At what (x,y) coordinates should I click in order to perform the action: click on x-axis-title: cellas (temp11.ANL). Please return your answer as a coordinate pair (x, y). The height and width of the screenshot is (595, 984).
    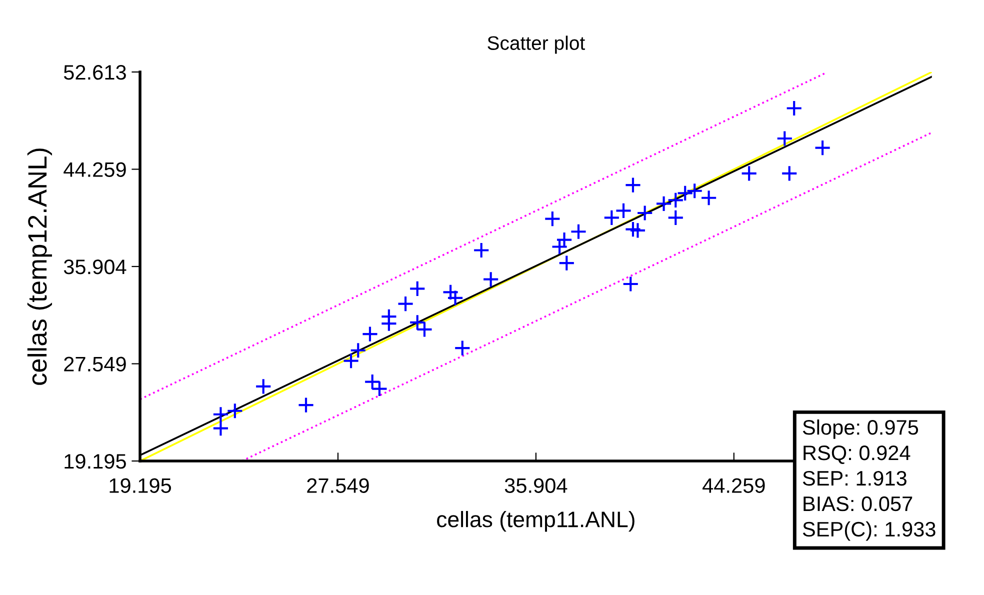
    Looking at the image, I should click on (535, 521).